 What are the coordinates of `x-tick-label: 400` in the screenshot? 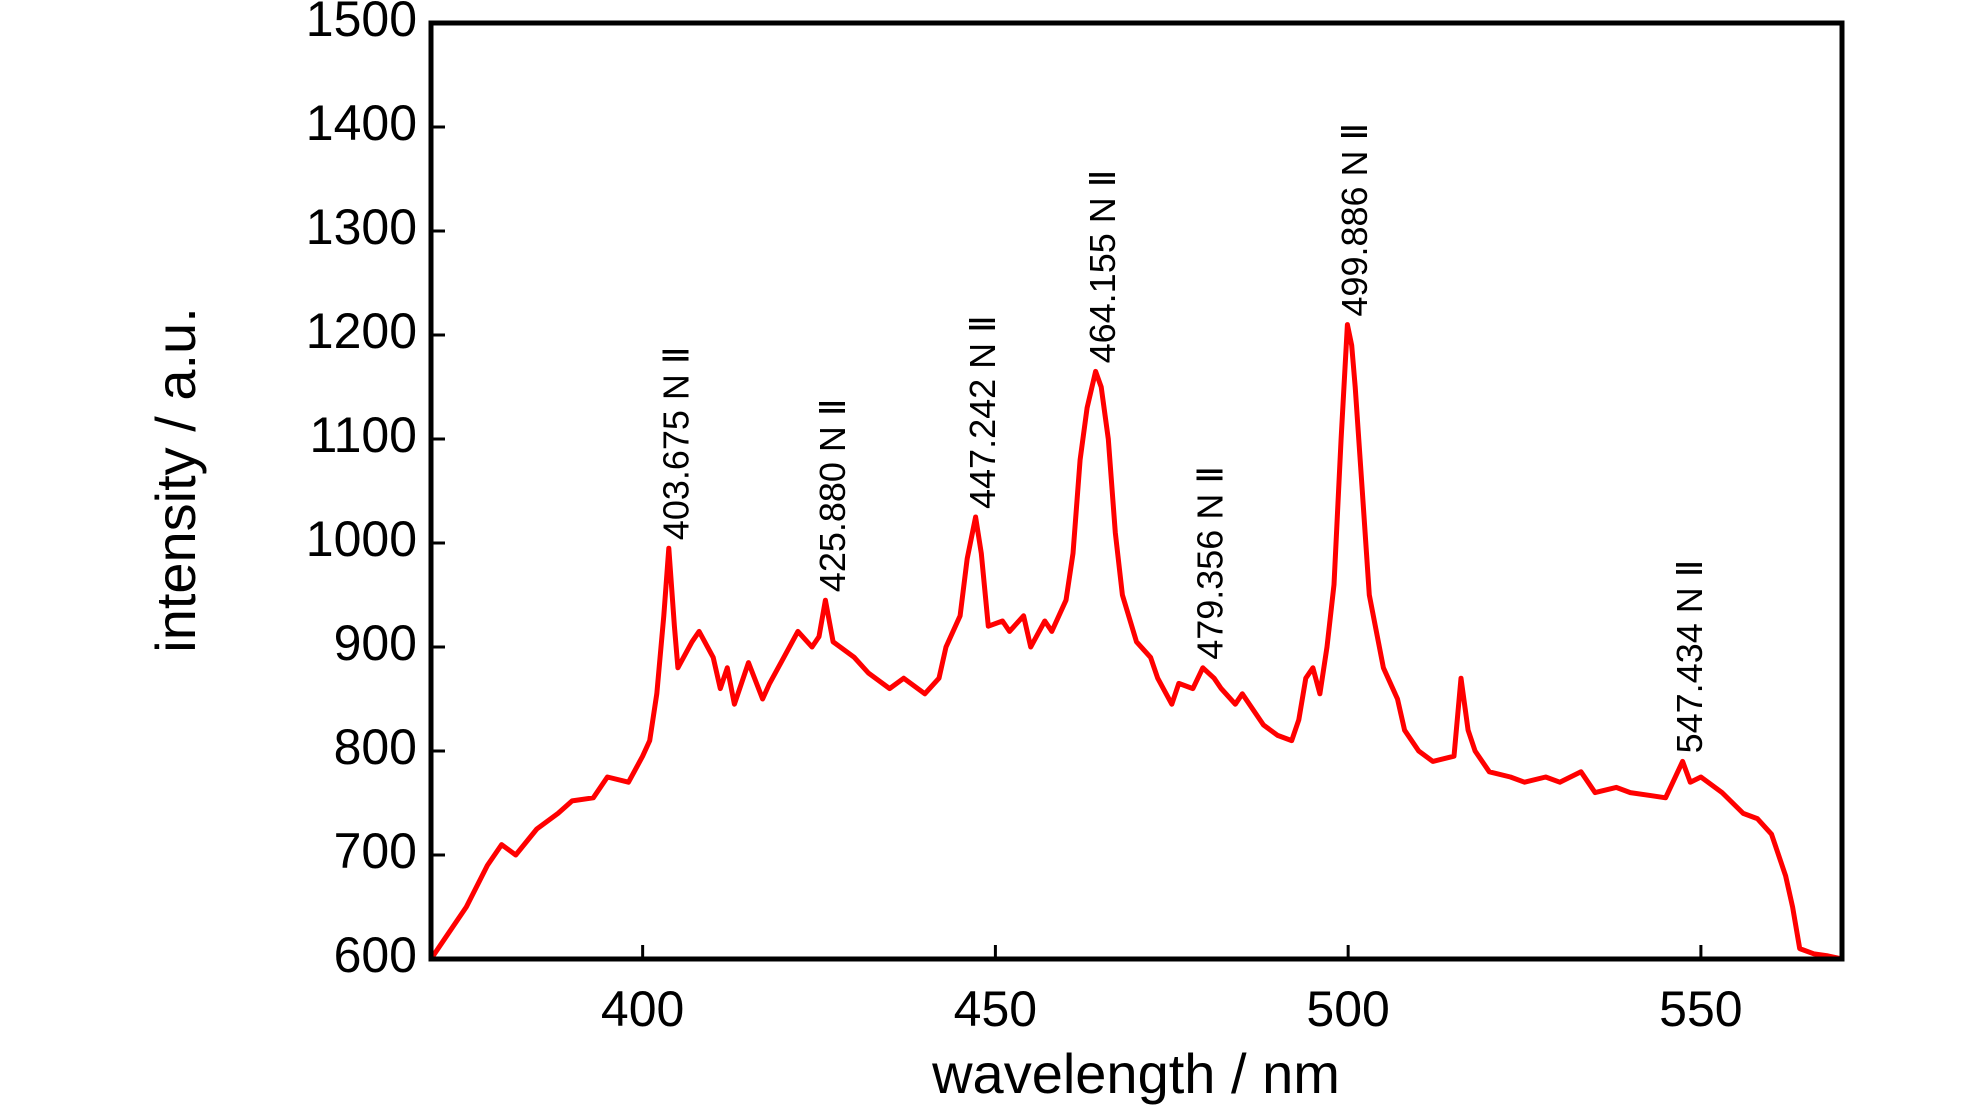 It's located at (642, 1009).